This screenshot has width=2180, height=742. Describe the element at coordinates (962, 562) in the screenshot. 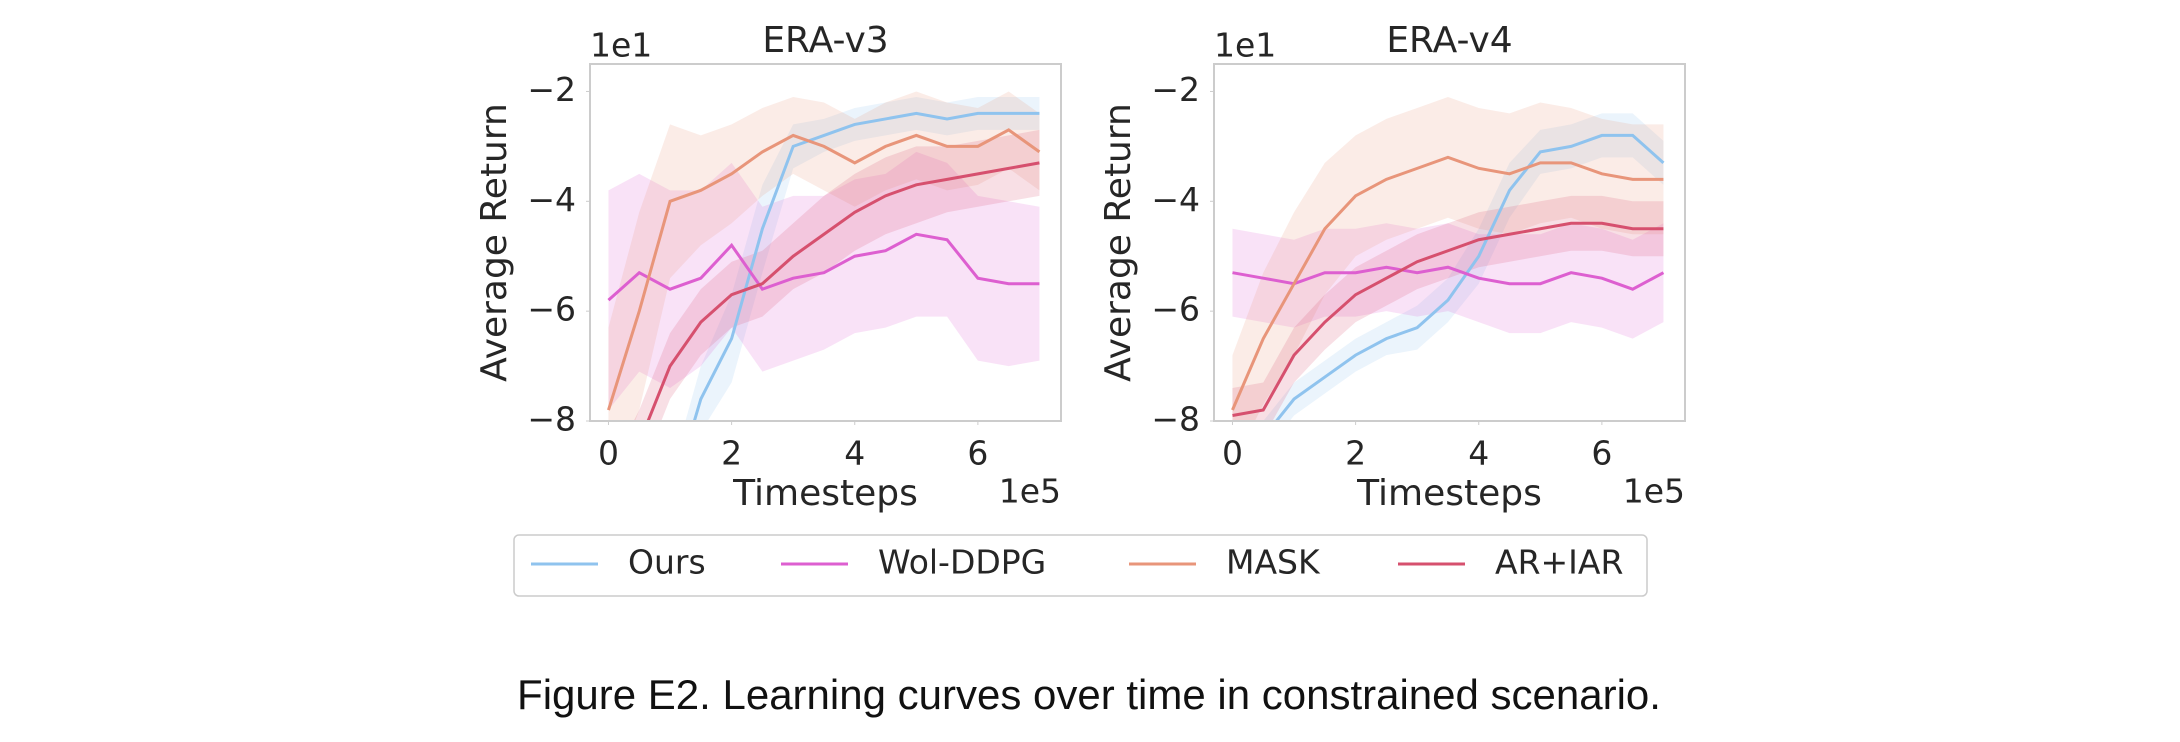

I see `legend-label: Wol-DDPG` at that location.